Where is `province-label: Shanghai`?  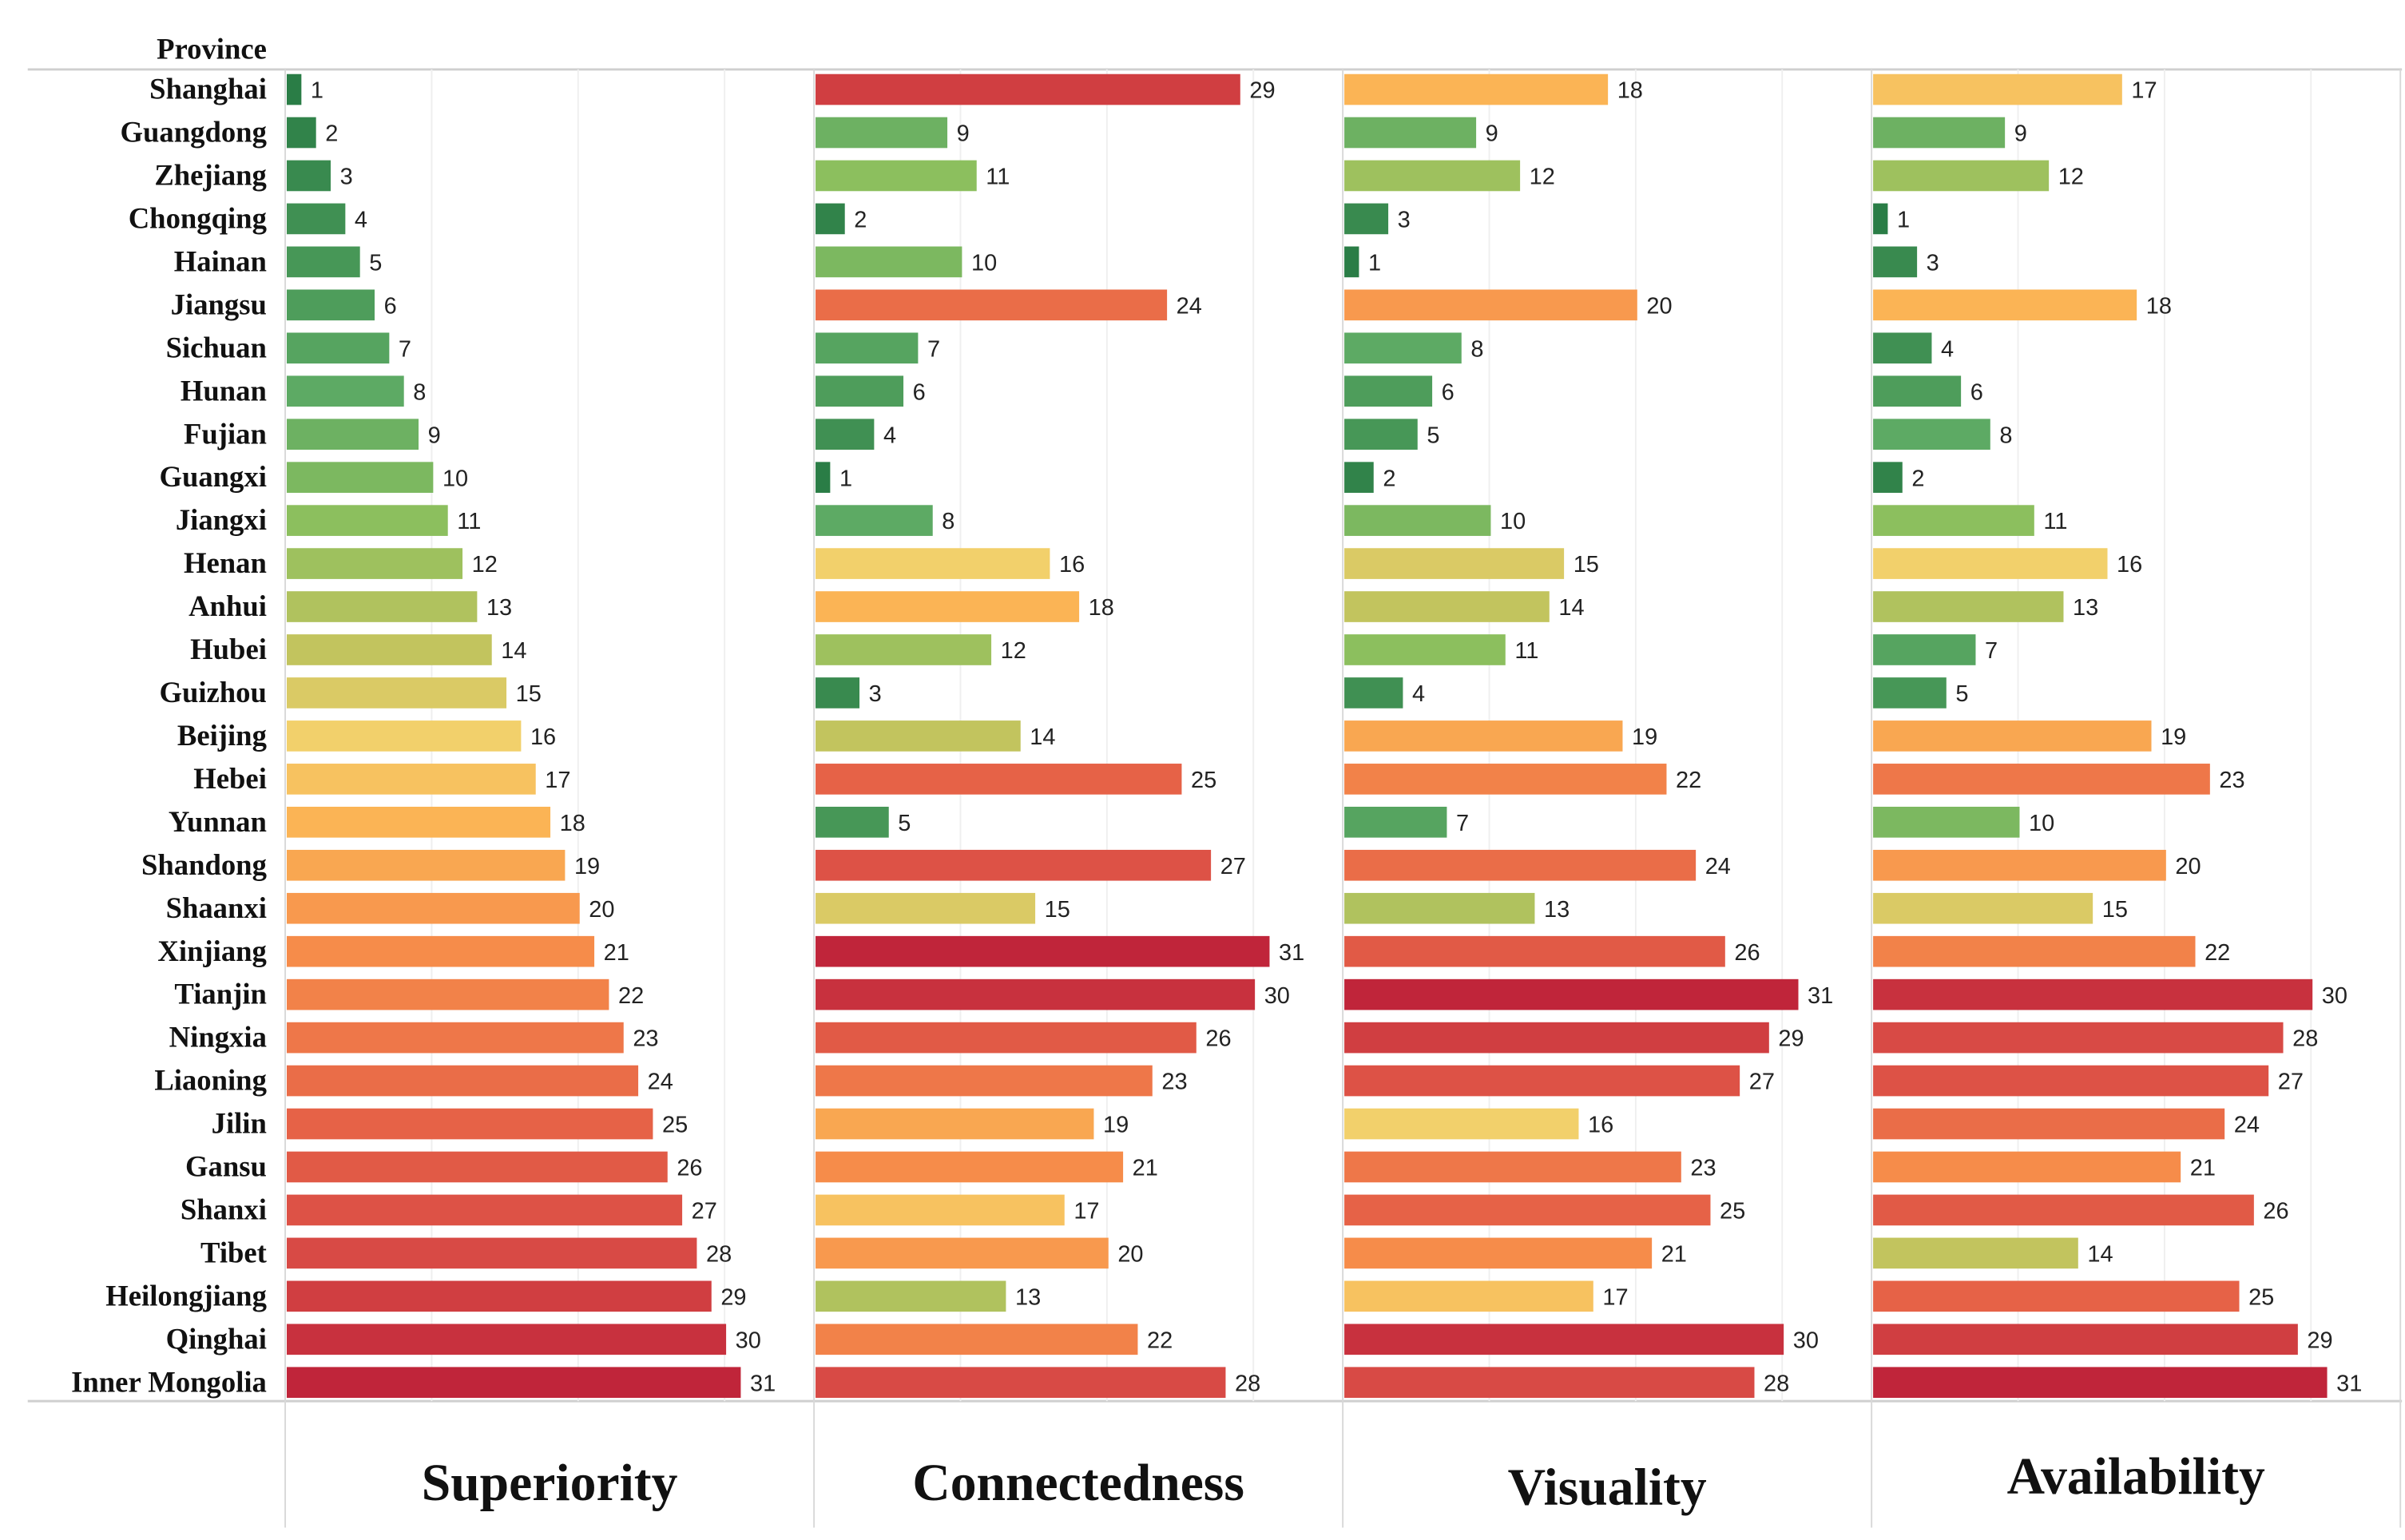
province-label: Shanghai is located at coordinates (208, 89).